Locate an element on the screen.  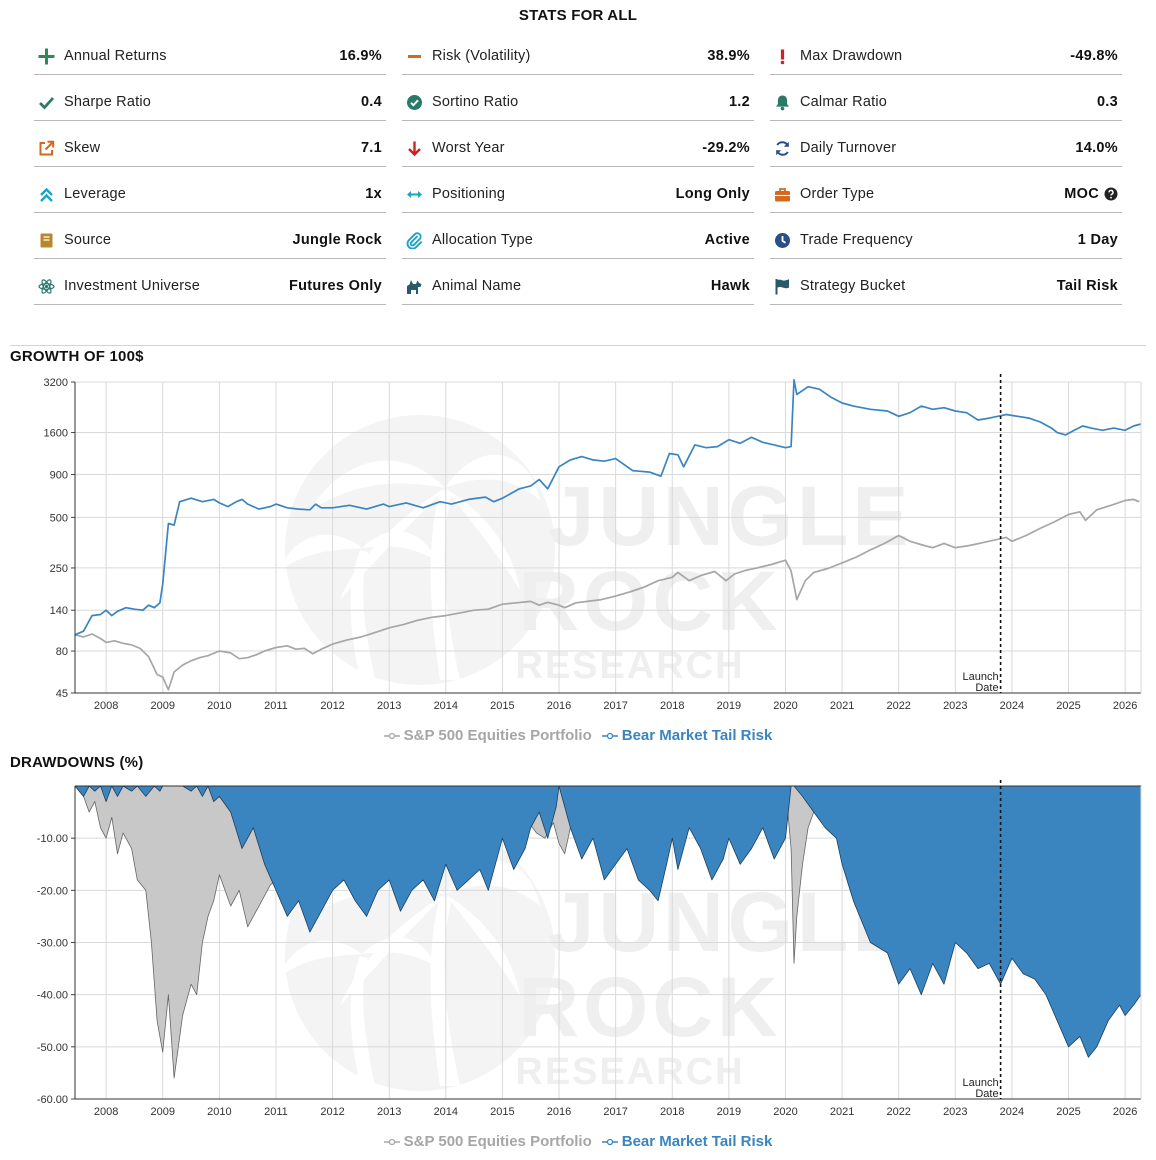
x-tick-label: 2023 is located at coordinates (955, 706).